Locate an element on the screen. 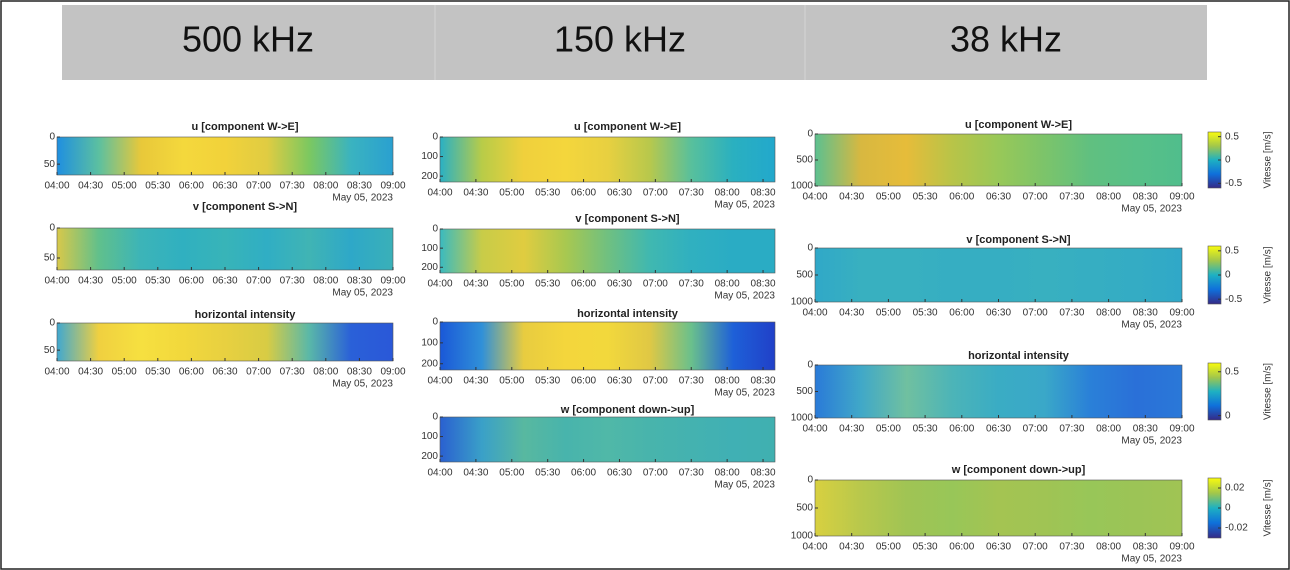 This screenshot has width=1290, height=570. column-header: 38 kHz is located at coordinates (1006, 39).